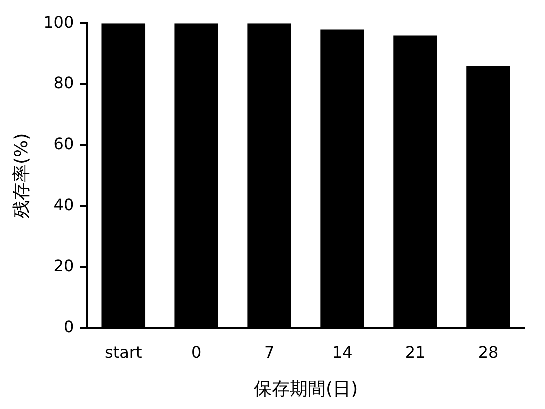 The image size is (545, 409). I want to click on y-axis-title: 残存率(%), so click(21, 175).